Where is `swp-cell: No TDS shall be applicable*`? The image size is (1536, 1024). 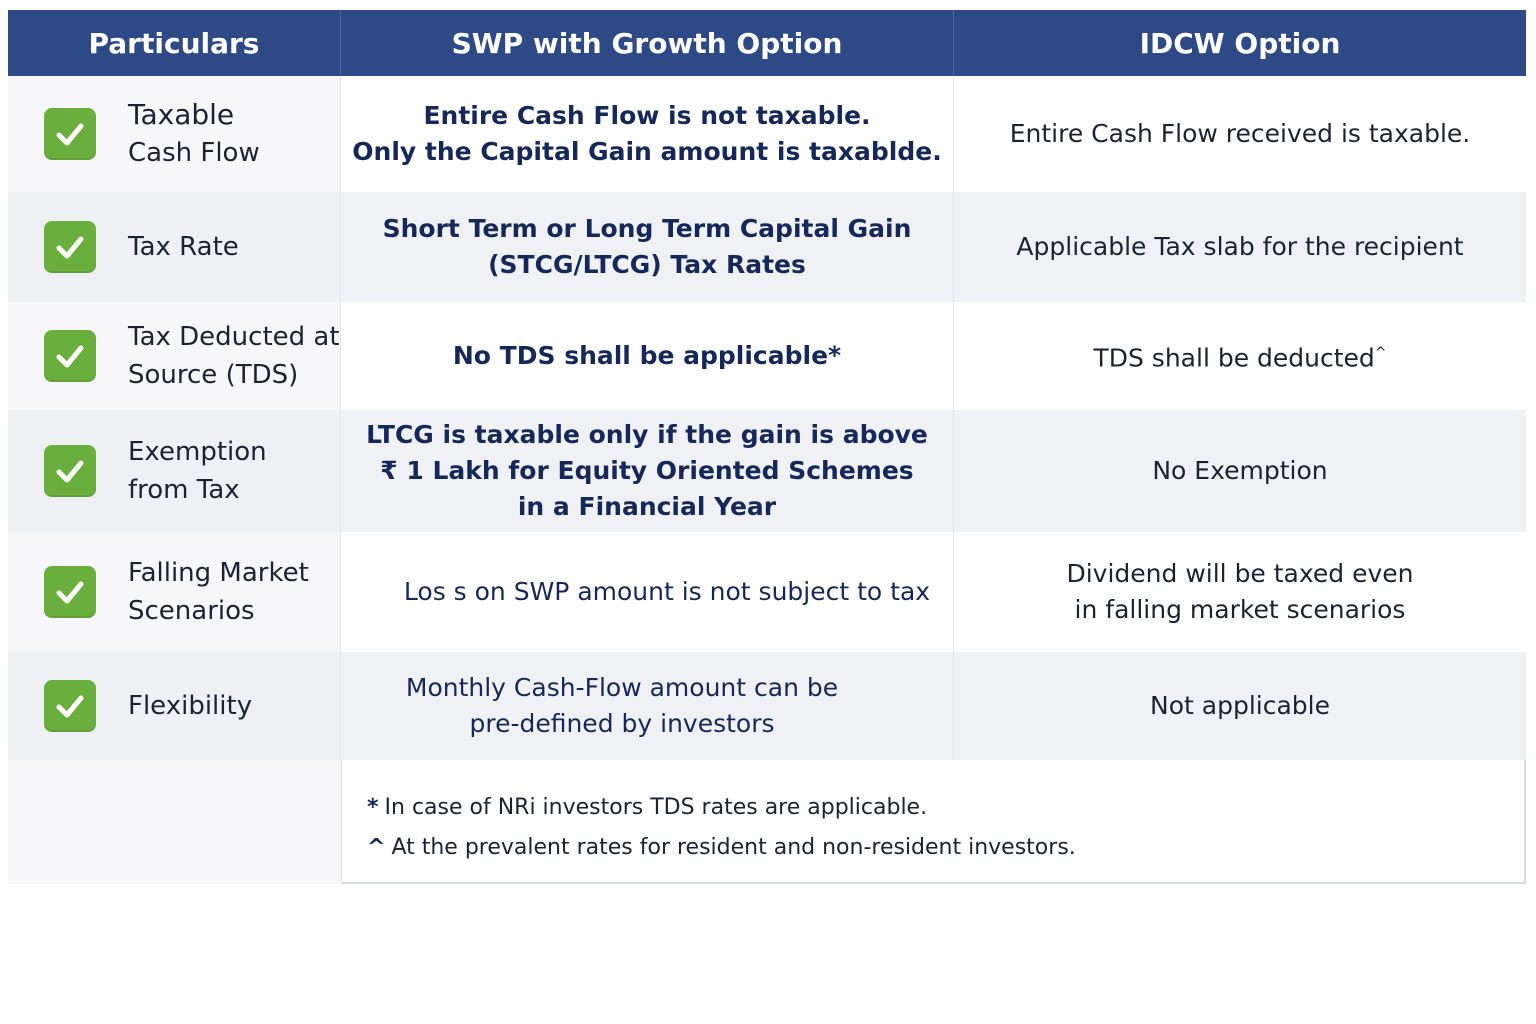
swp-cell: No TDS shall be applicable* is located at coordinates (647, 356).